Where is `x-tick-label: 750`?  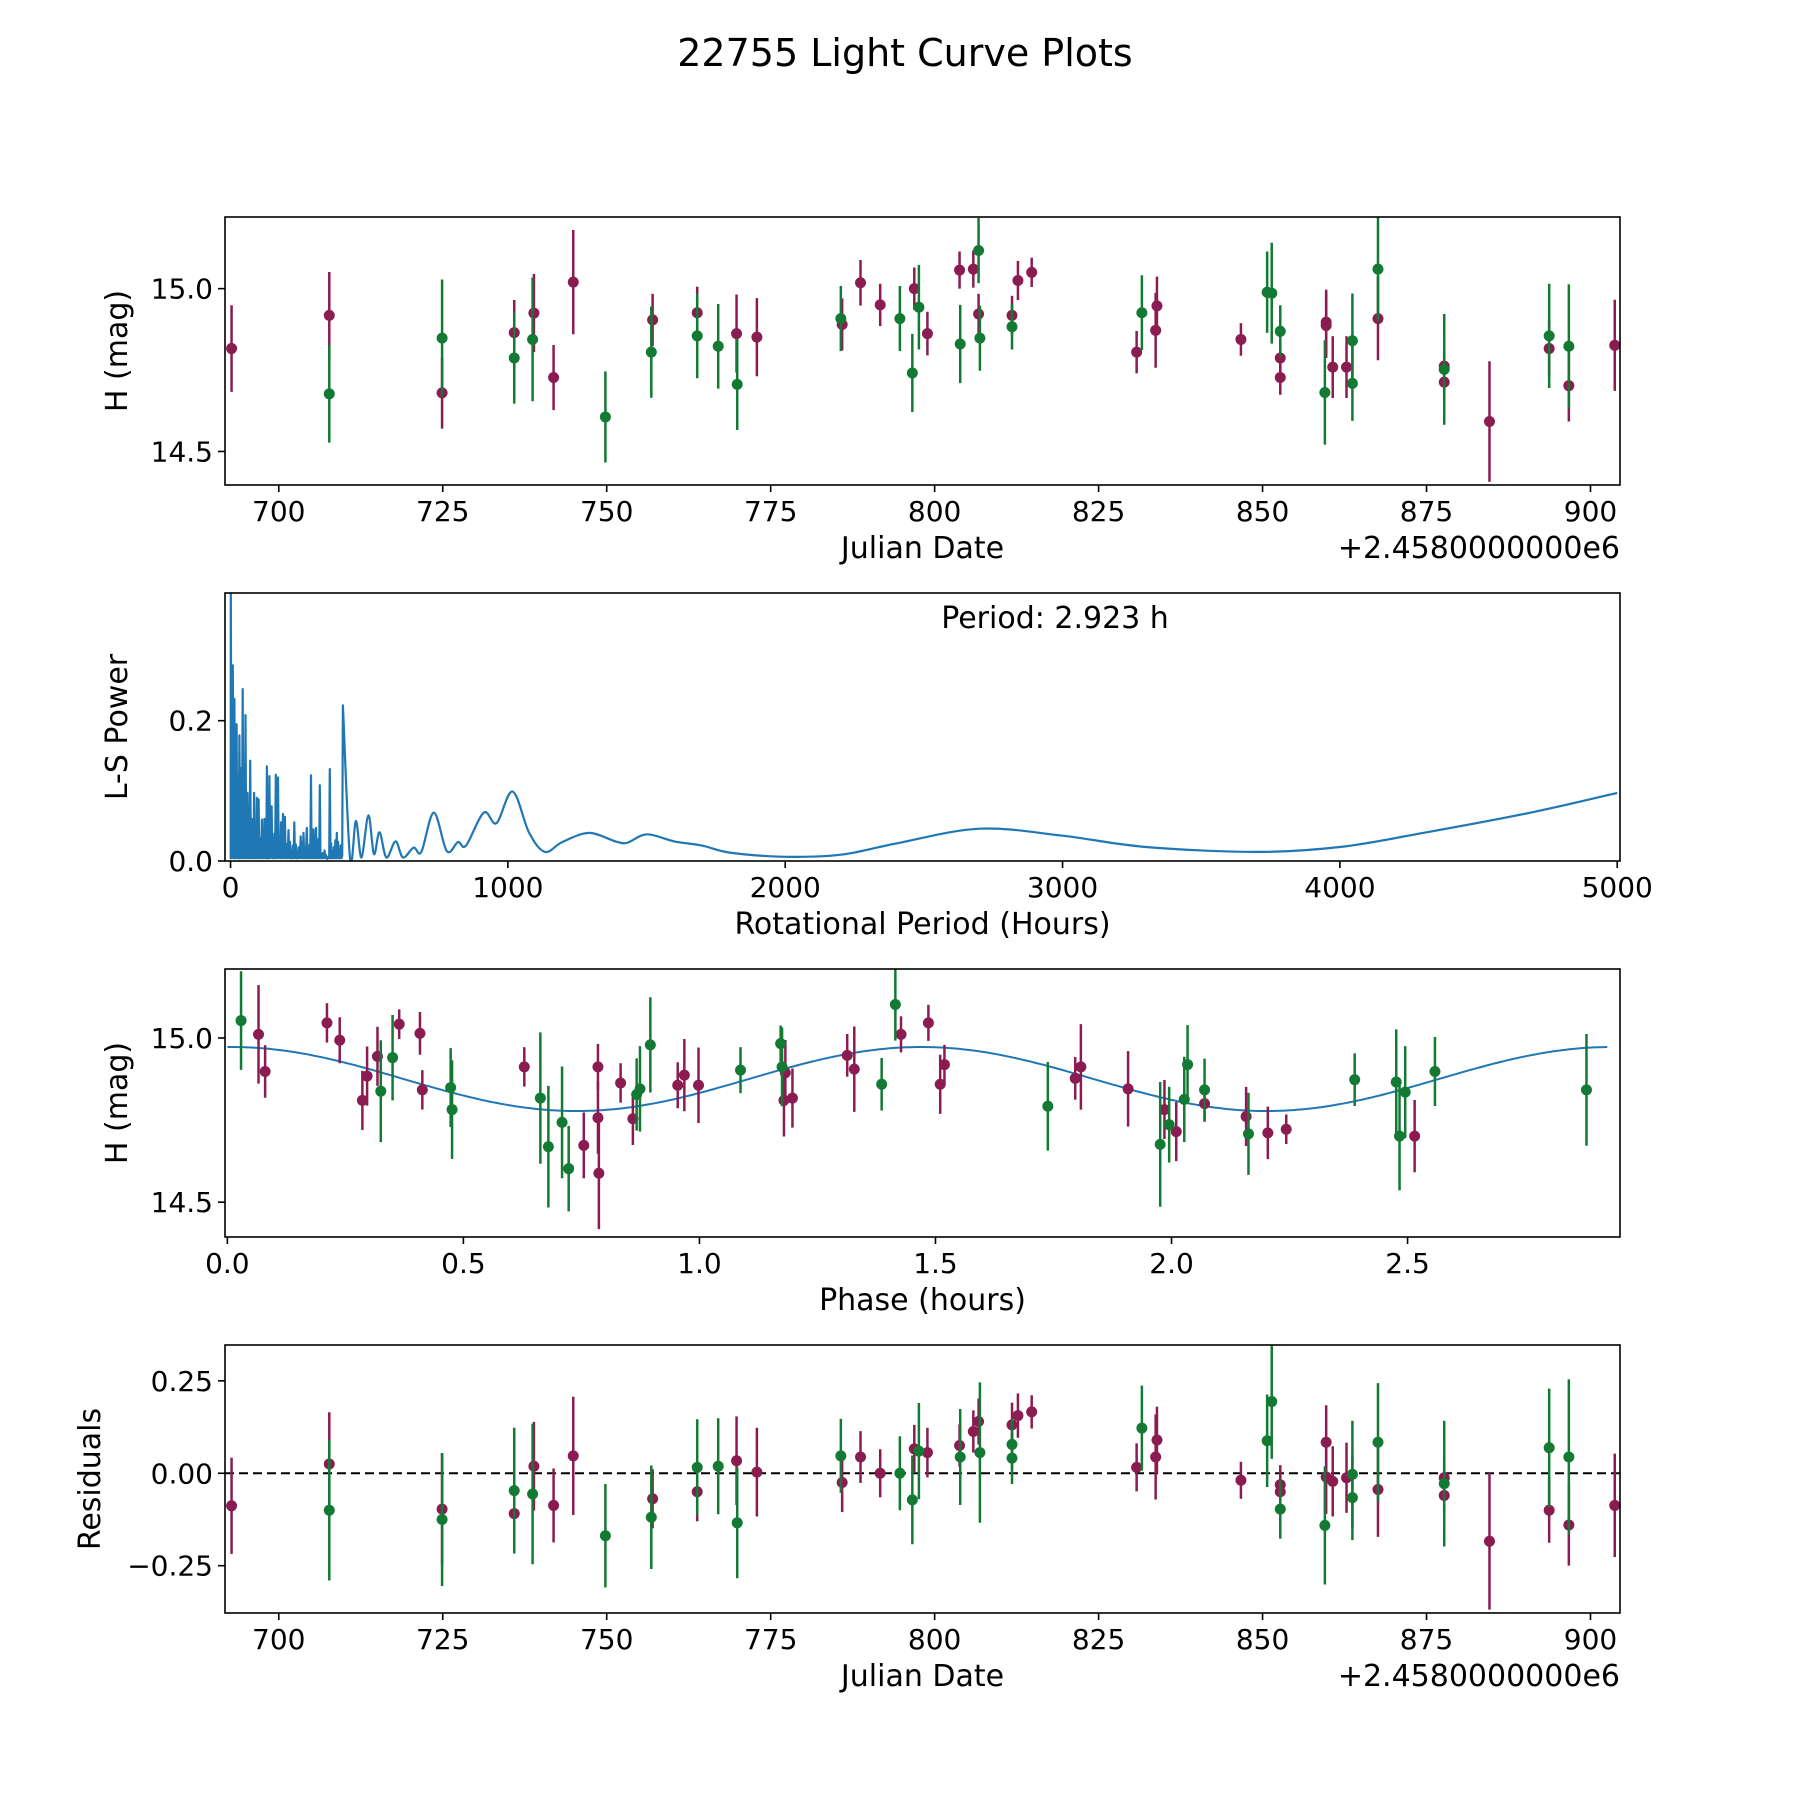 x-tick-label: 750 is located at coordinates (606, 1639).